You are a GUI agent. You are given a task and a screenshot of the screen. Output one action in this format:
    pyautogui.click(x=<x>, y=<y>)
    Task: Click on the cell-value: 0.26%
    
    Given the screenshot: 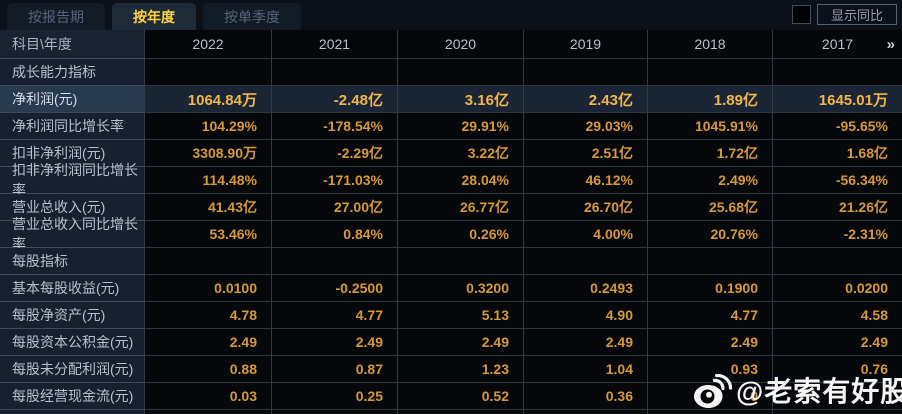 What is the action you would take?
    pyautogui.click(x=461, y=234)
    